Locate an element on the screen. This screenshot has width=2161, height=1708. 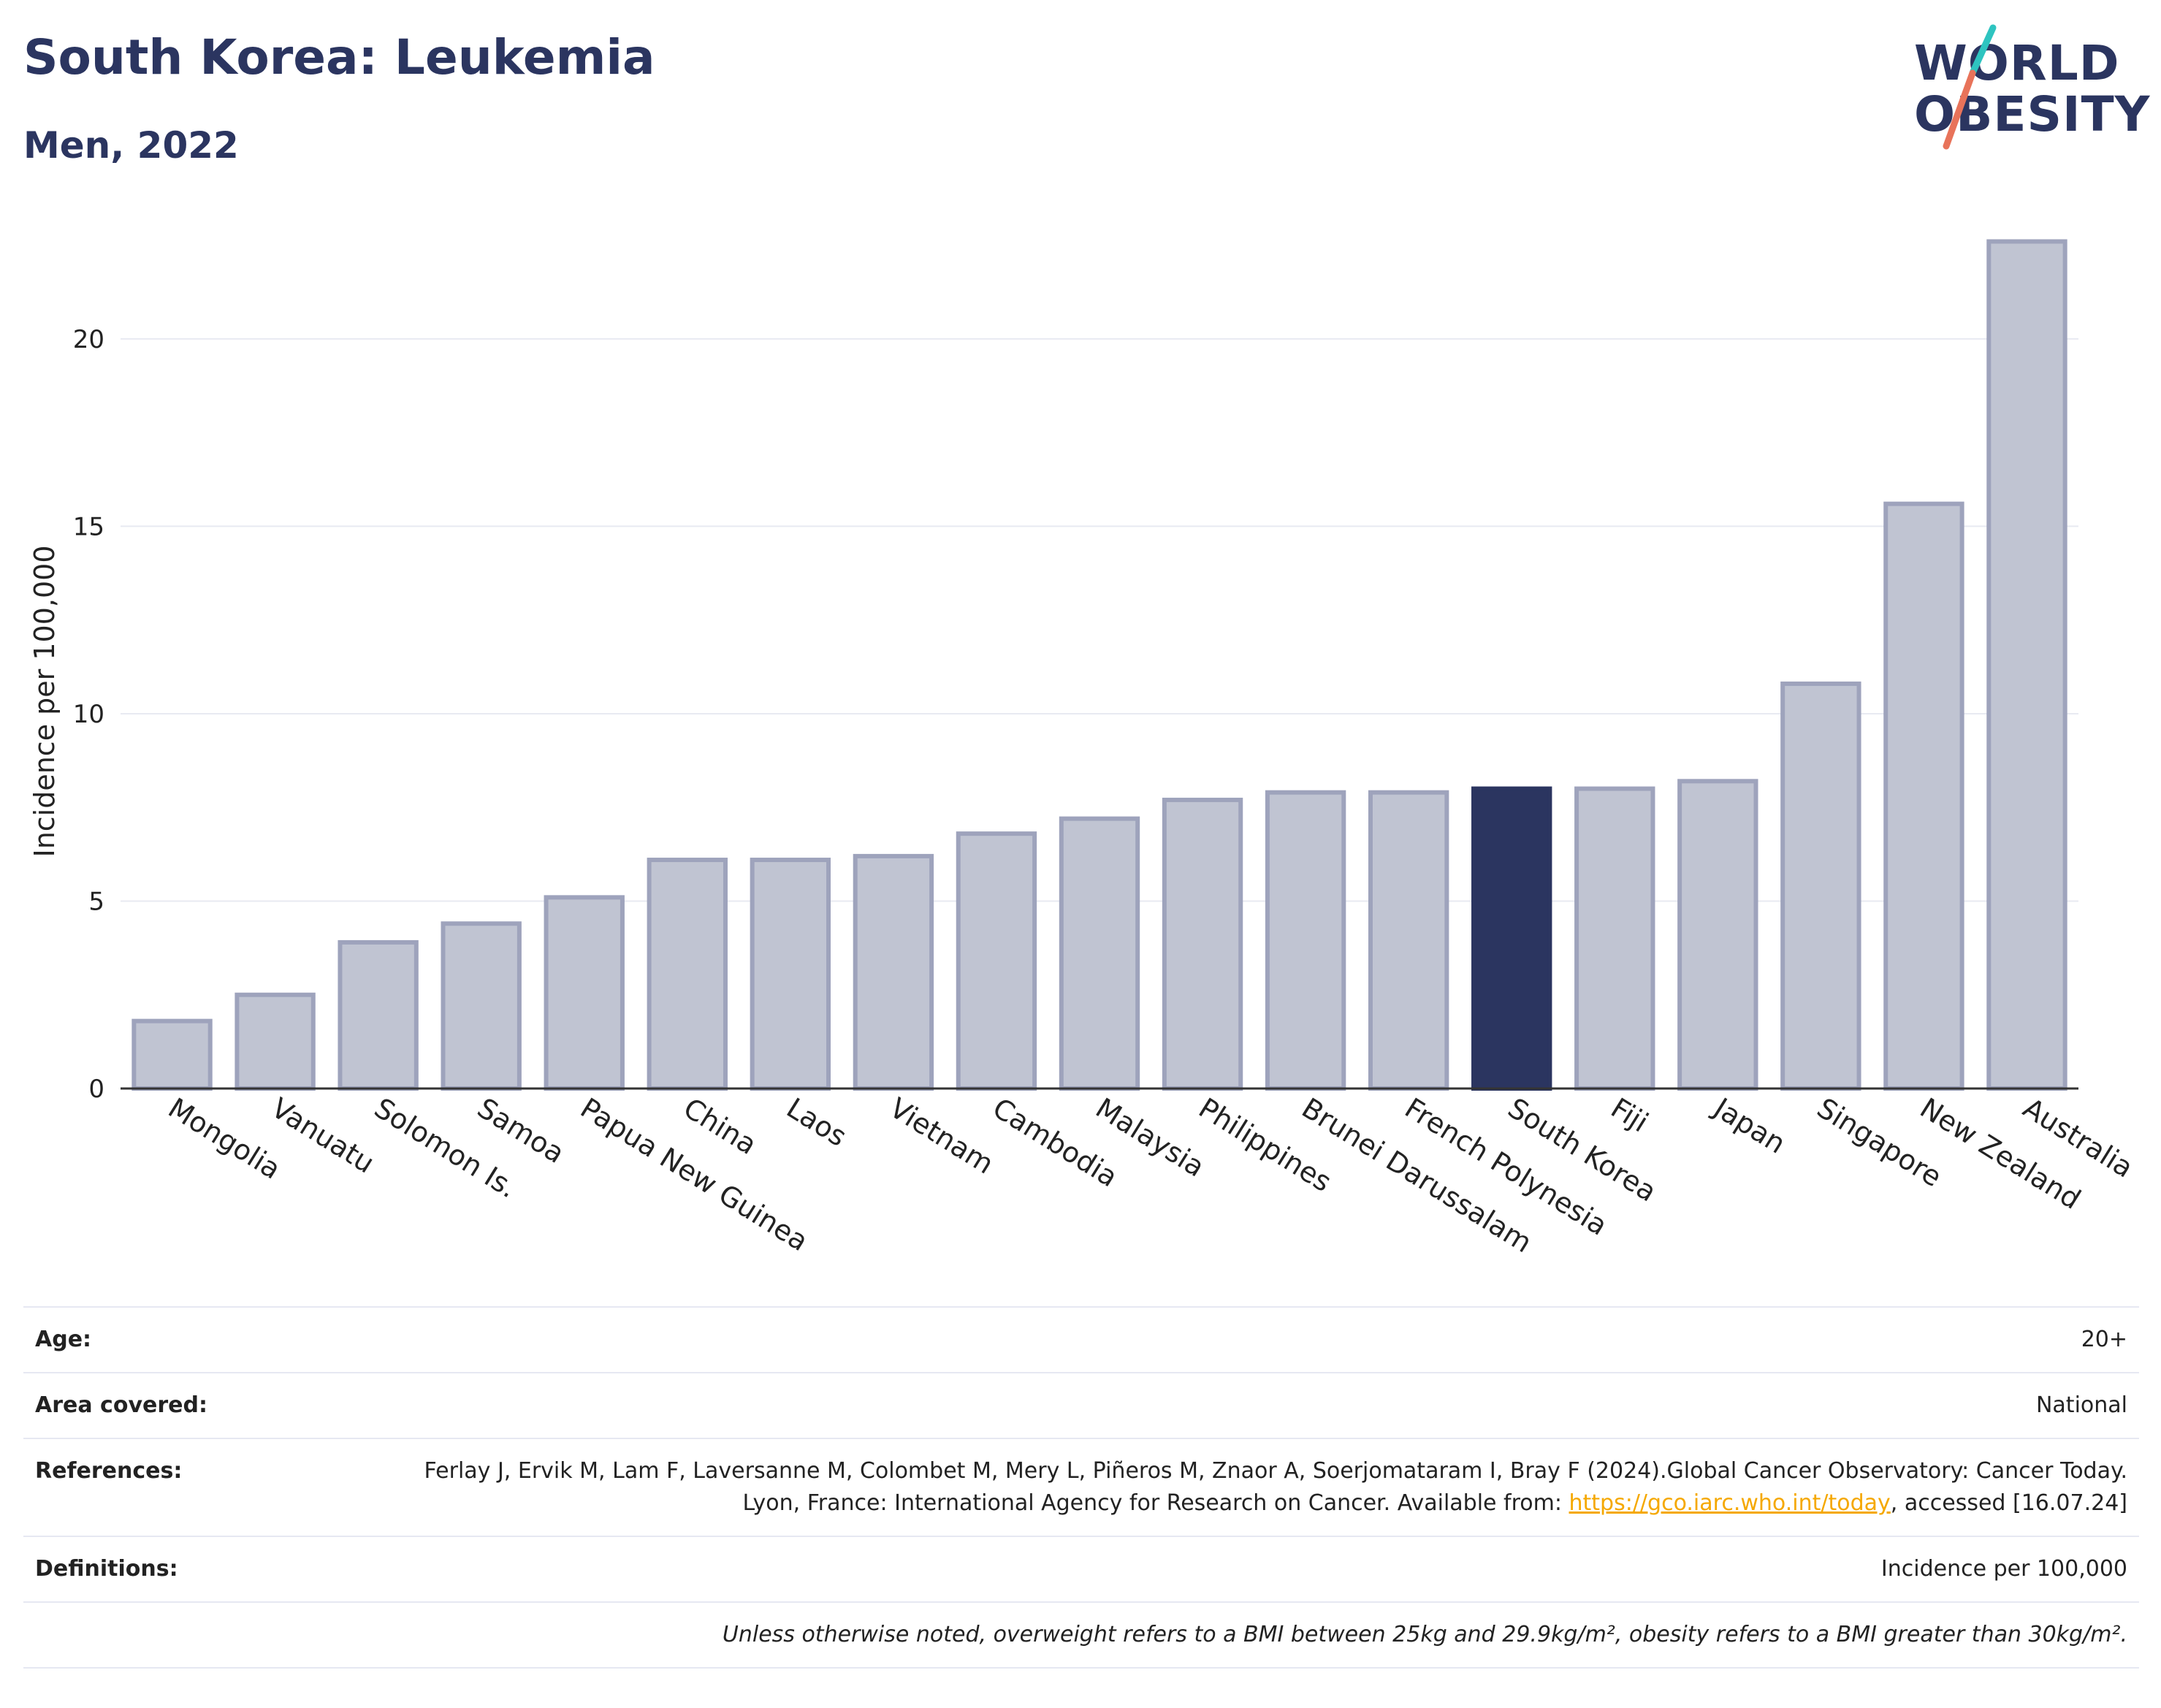
info-row-area: Area covered: National is located at coordinates (1081, 1405).